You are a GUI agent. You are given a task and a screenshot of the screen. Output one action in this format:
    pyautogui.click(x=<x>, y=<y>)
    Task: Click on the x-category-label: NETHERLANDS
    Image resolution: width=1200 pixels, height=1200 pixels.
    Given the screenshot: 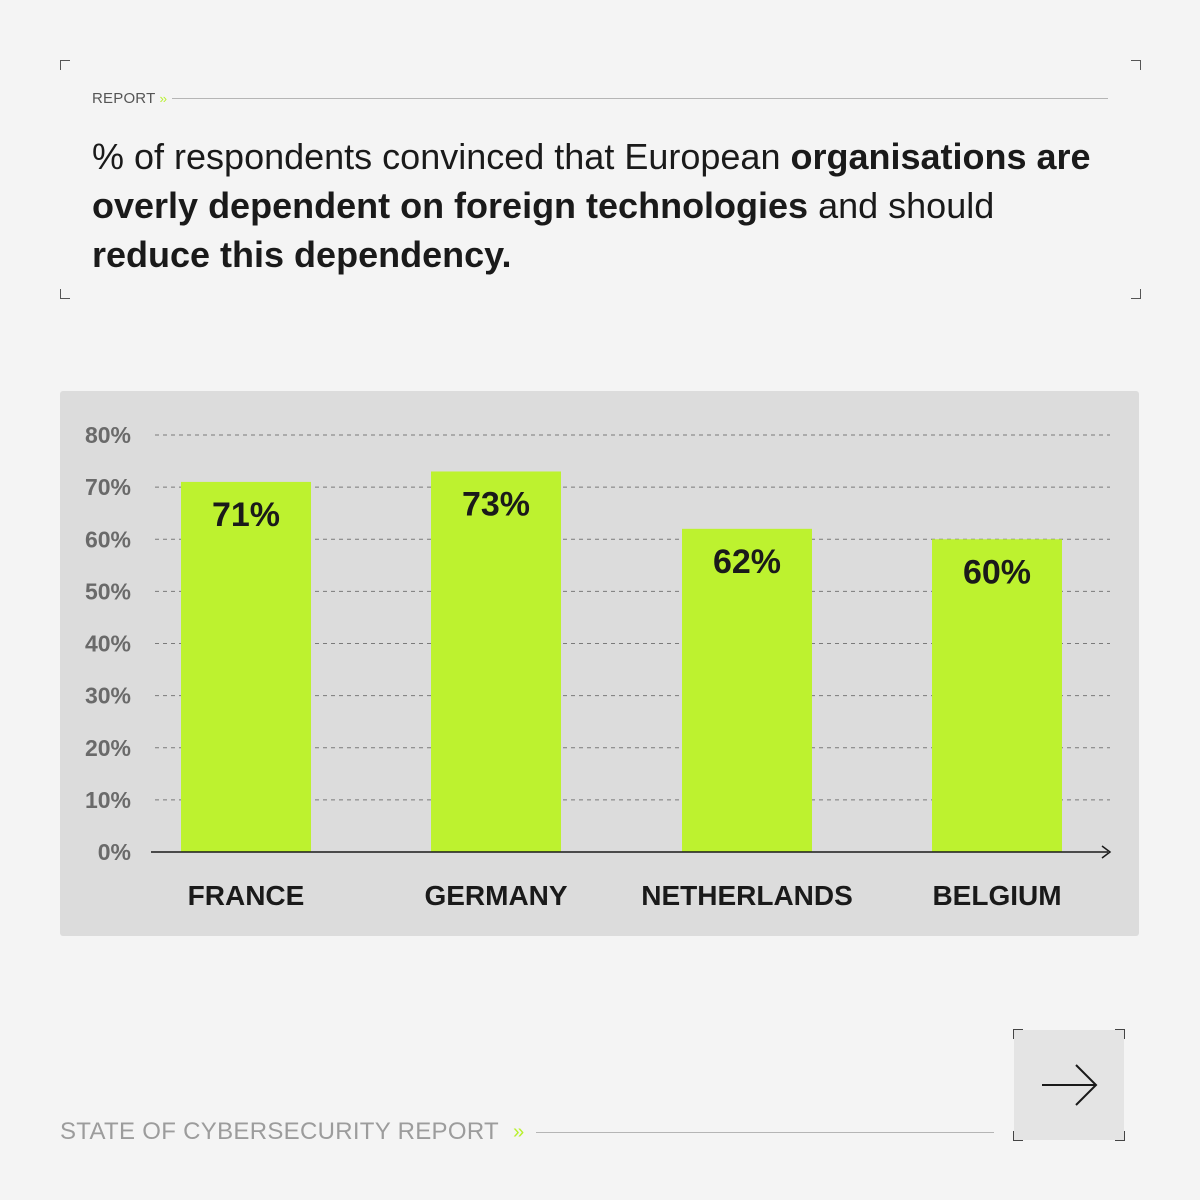 What is the action you would take?
    pyautogui.click(x=747, y=895)
    